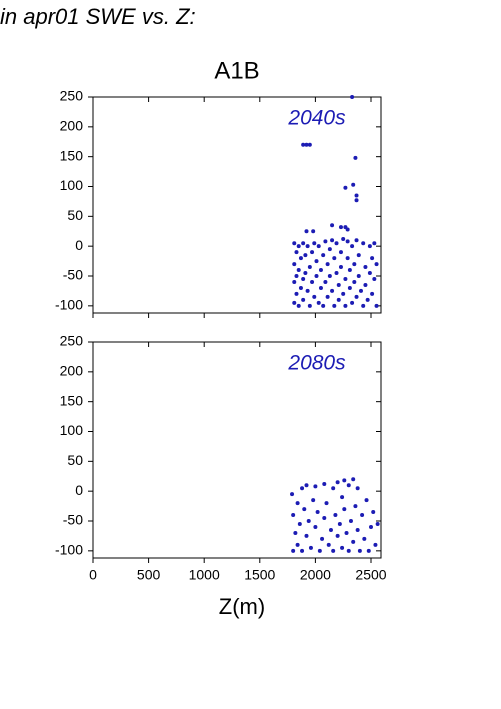  I want to click on chart-title: A1B, so click(236, 70).